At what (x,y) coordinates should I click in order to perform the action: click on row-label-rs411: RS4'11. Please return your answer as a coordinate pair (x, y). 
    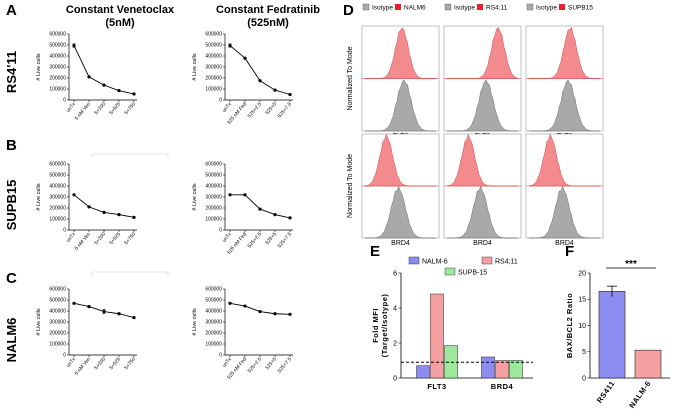
    Looking at the image, I should click on (11, 72).